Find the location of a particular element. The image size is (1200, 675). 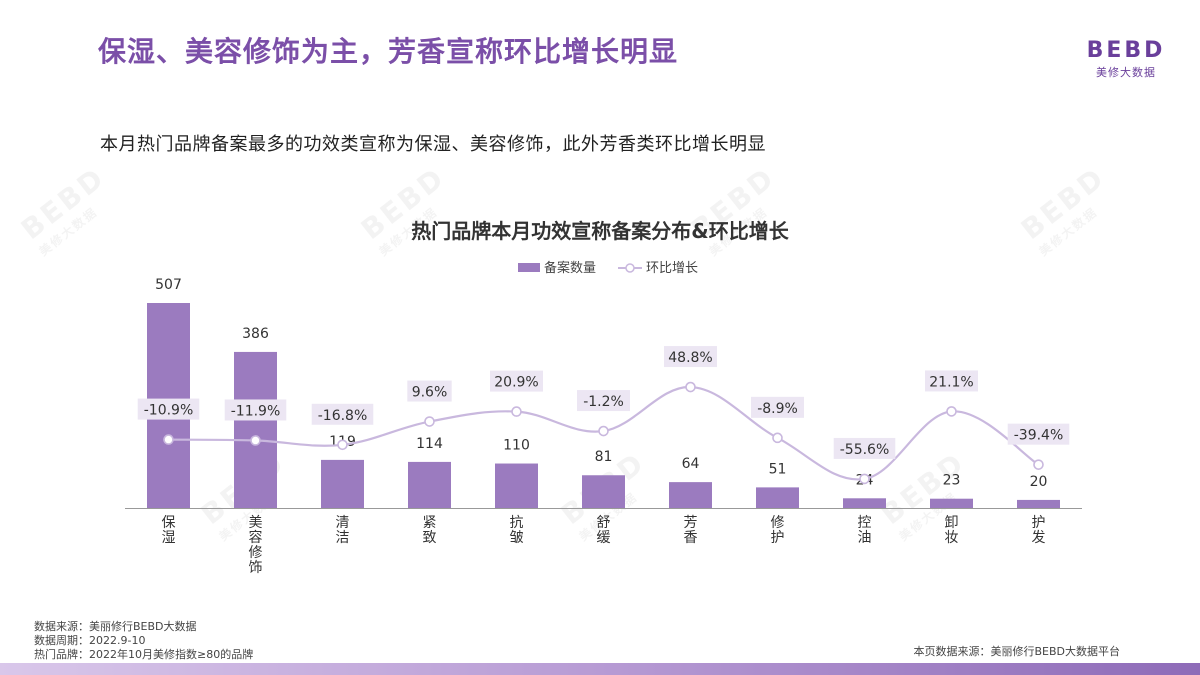

page-subtitle: 本月热门品牌备案最多的功效类宣称为保湿、美容修饰，此外芳香类环比增长明显 is located at coordinates (433, 144).